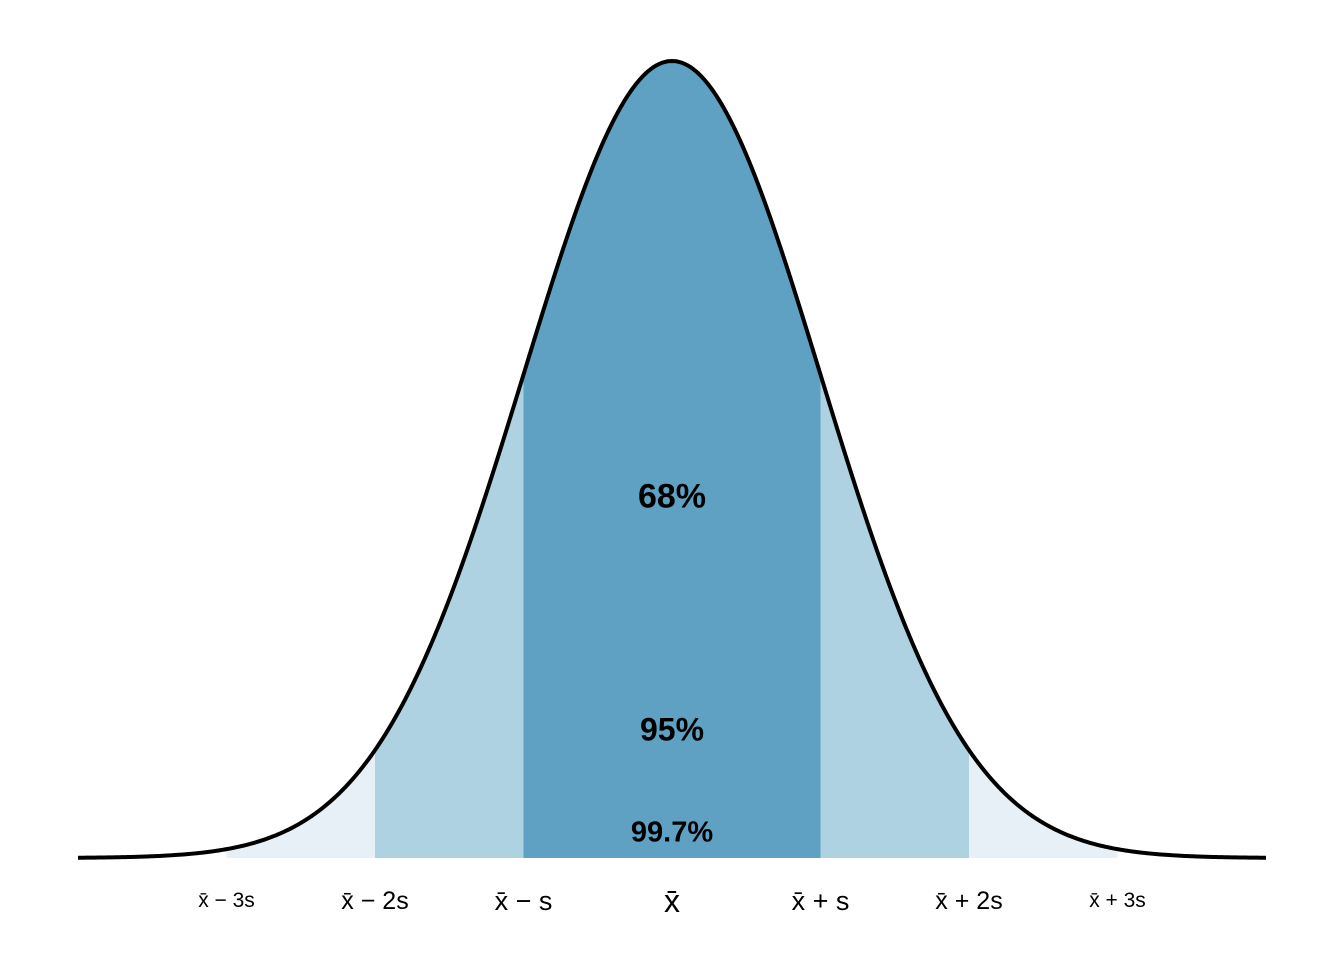 This screenshot has width=1344, height=960. What do you see at coordinates (672, 496) in the screenshot?
I see `label-68pct: 68%` at bounding box center [672, 496].